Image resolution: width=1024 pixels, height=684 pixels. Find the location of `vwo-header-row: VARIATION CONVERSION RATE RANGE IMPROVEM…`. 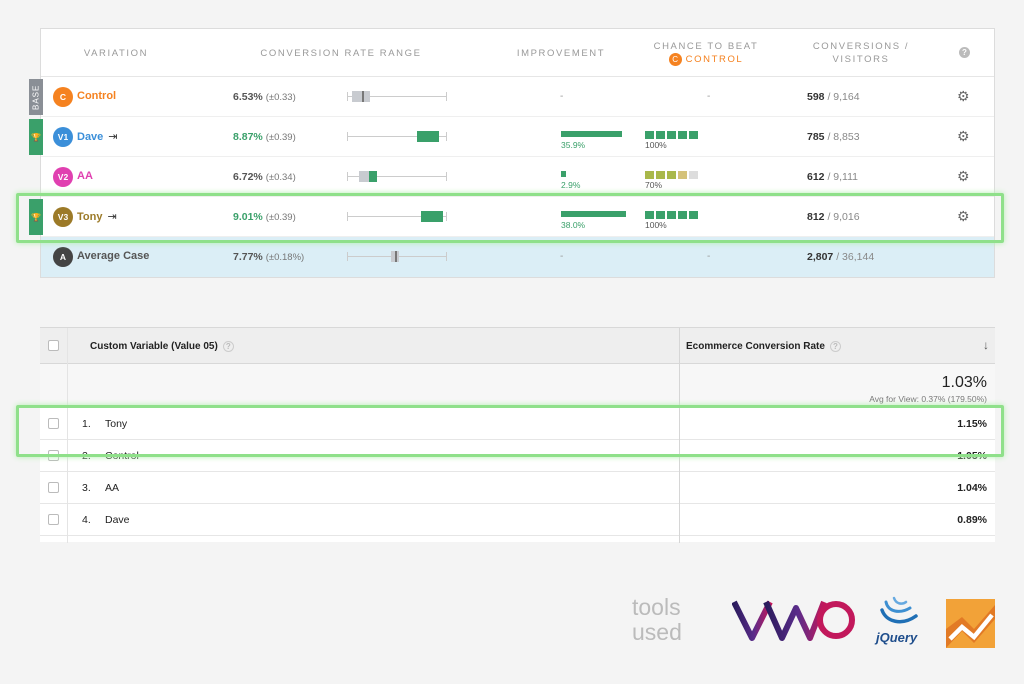

vwo-header-row: VARIATION CONVERSION RATE RANGE IMPROVEM… is located at coordinates (517, 53).